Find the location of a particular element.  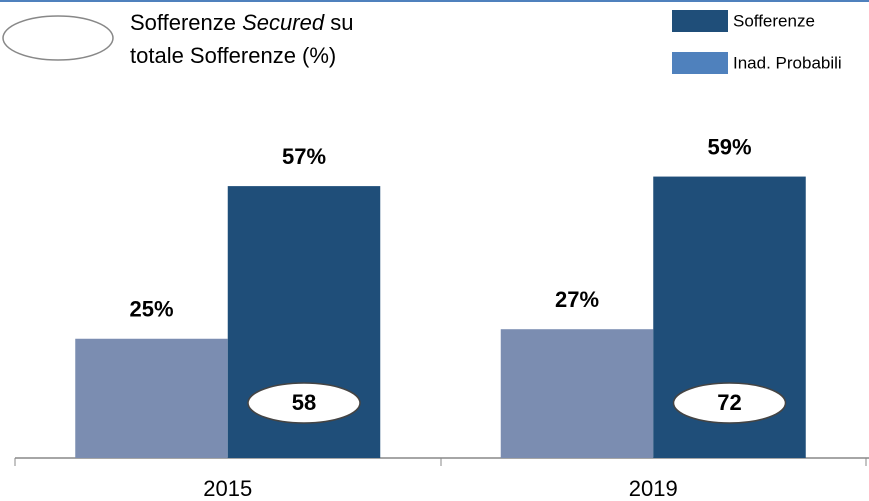

value-label: 59% is located at coordinates (729, 146).